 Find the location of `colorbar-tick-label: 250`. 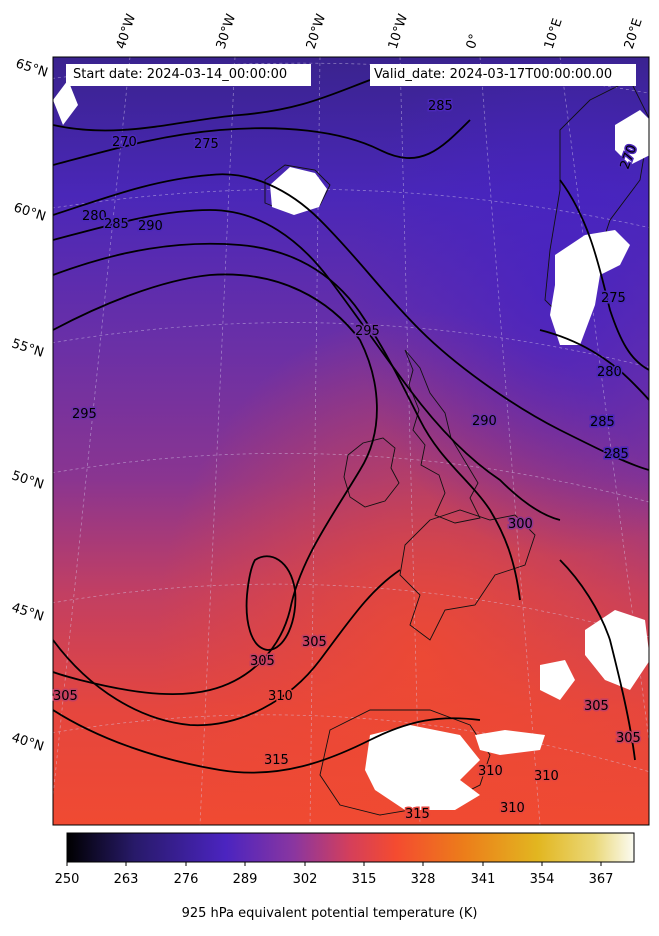

colorbar-tick-label: 250 is located at coordinates (67, 879).